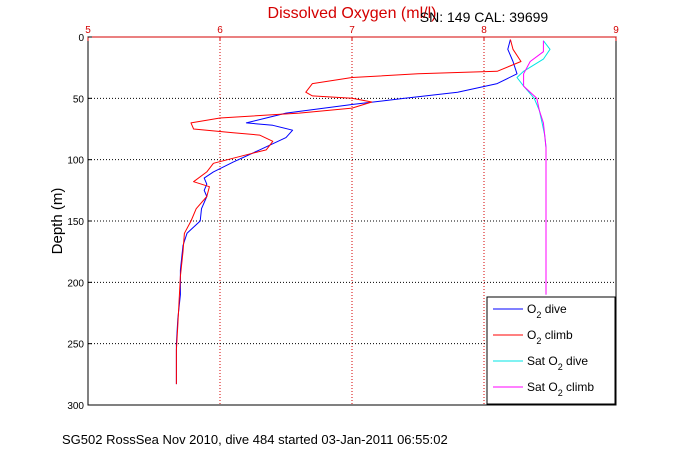  Describe the element at coordinates (75, 406) in the screenshot. I see `y-tick-label: 300` at that location.